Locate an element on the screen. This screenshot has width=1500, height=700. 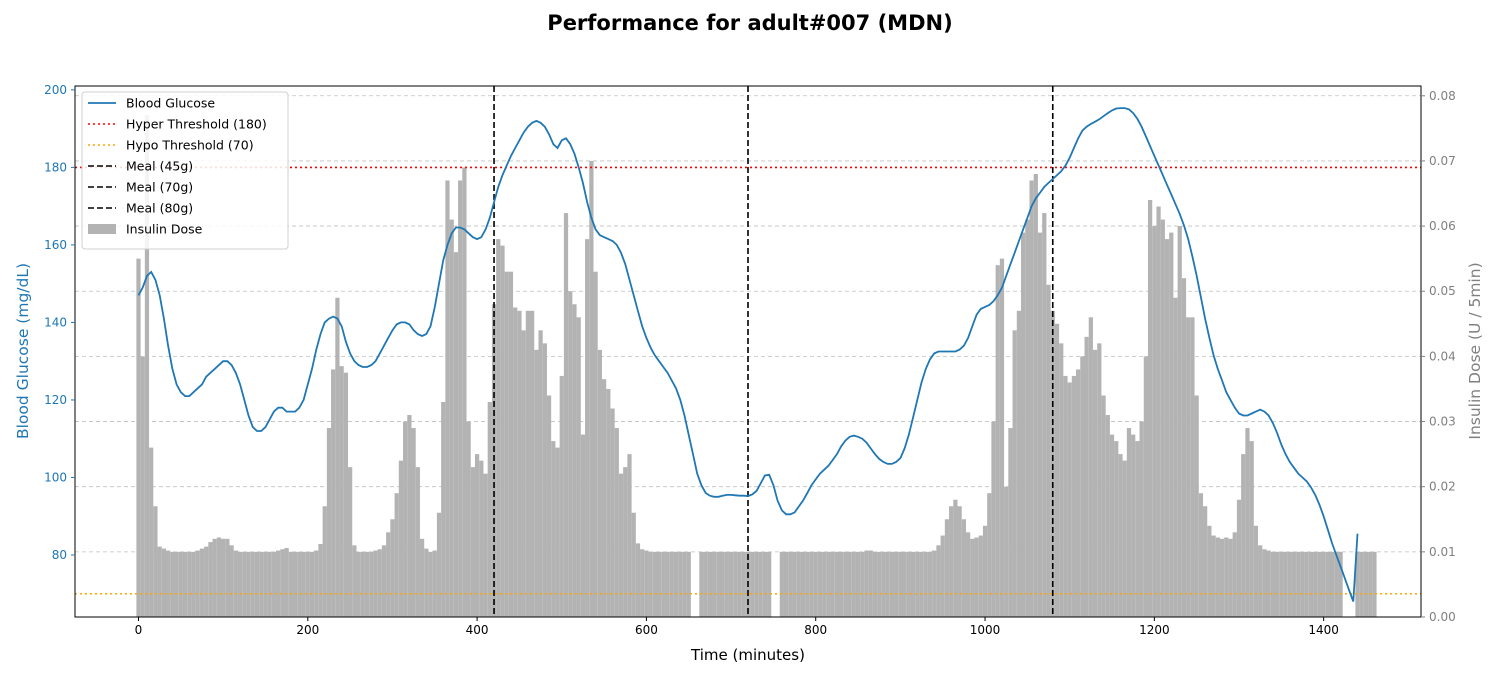
x-tick-label: 1000 is located at coordinates (985, 630).